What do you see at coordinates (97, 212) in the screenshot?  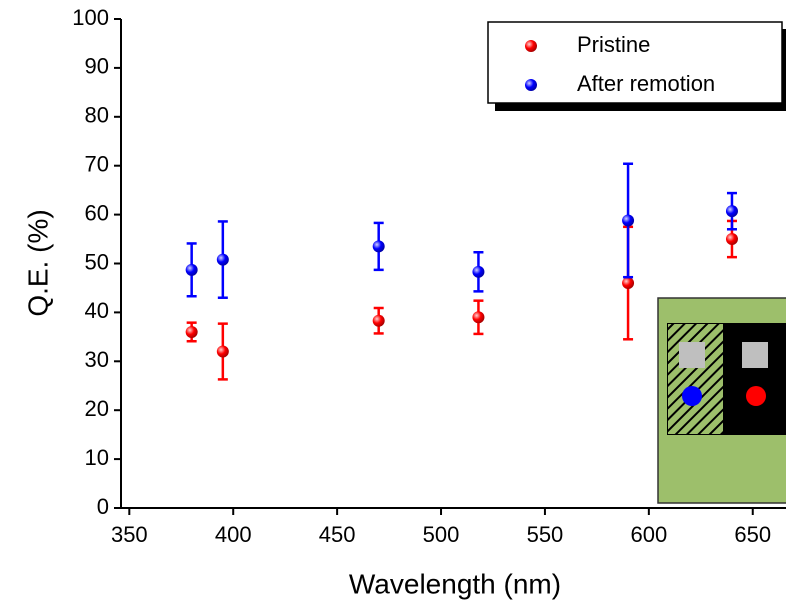 I see `y-tick-label: 60` at bounding box center [97, 212].